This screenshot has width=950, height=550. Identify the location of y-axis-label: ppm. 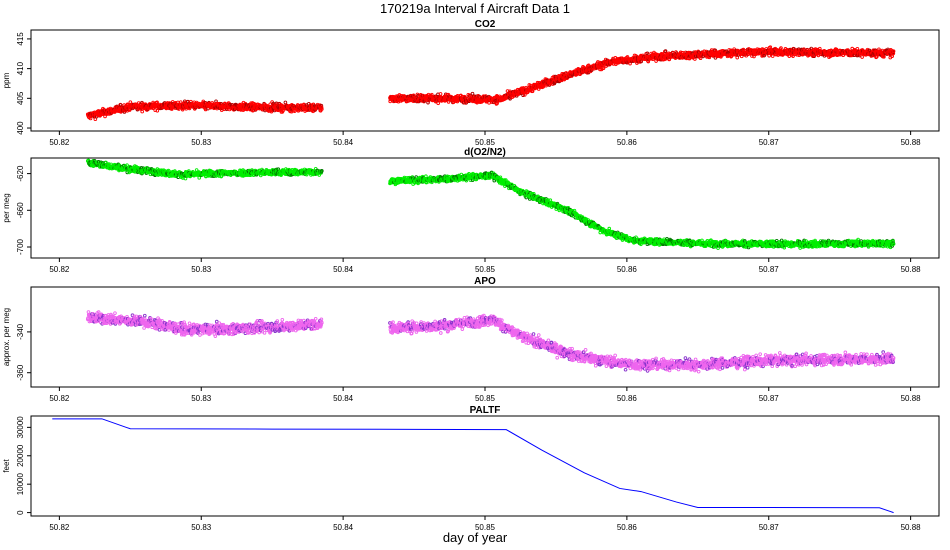
(6, 80).